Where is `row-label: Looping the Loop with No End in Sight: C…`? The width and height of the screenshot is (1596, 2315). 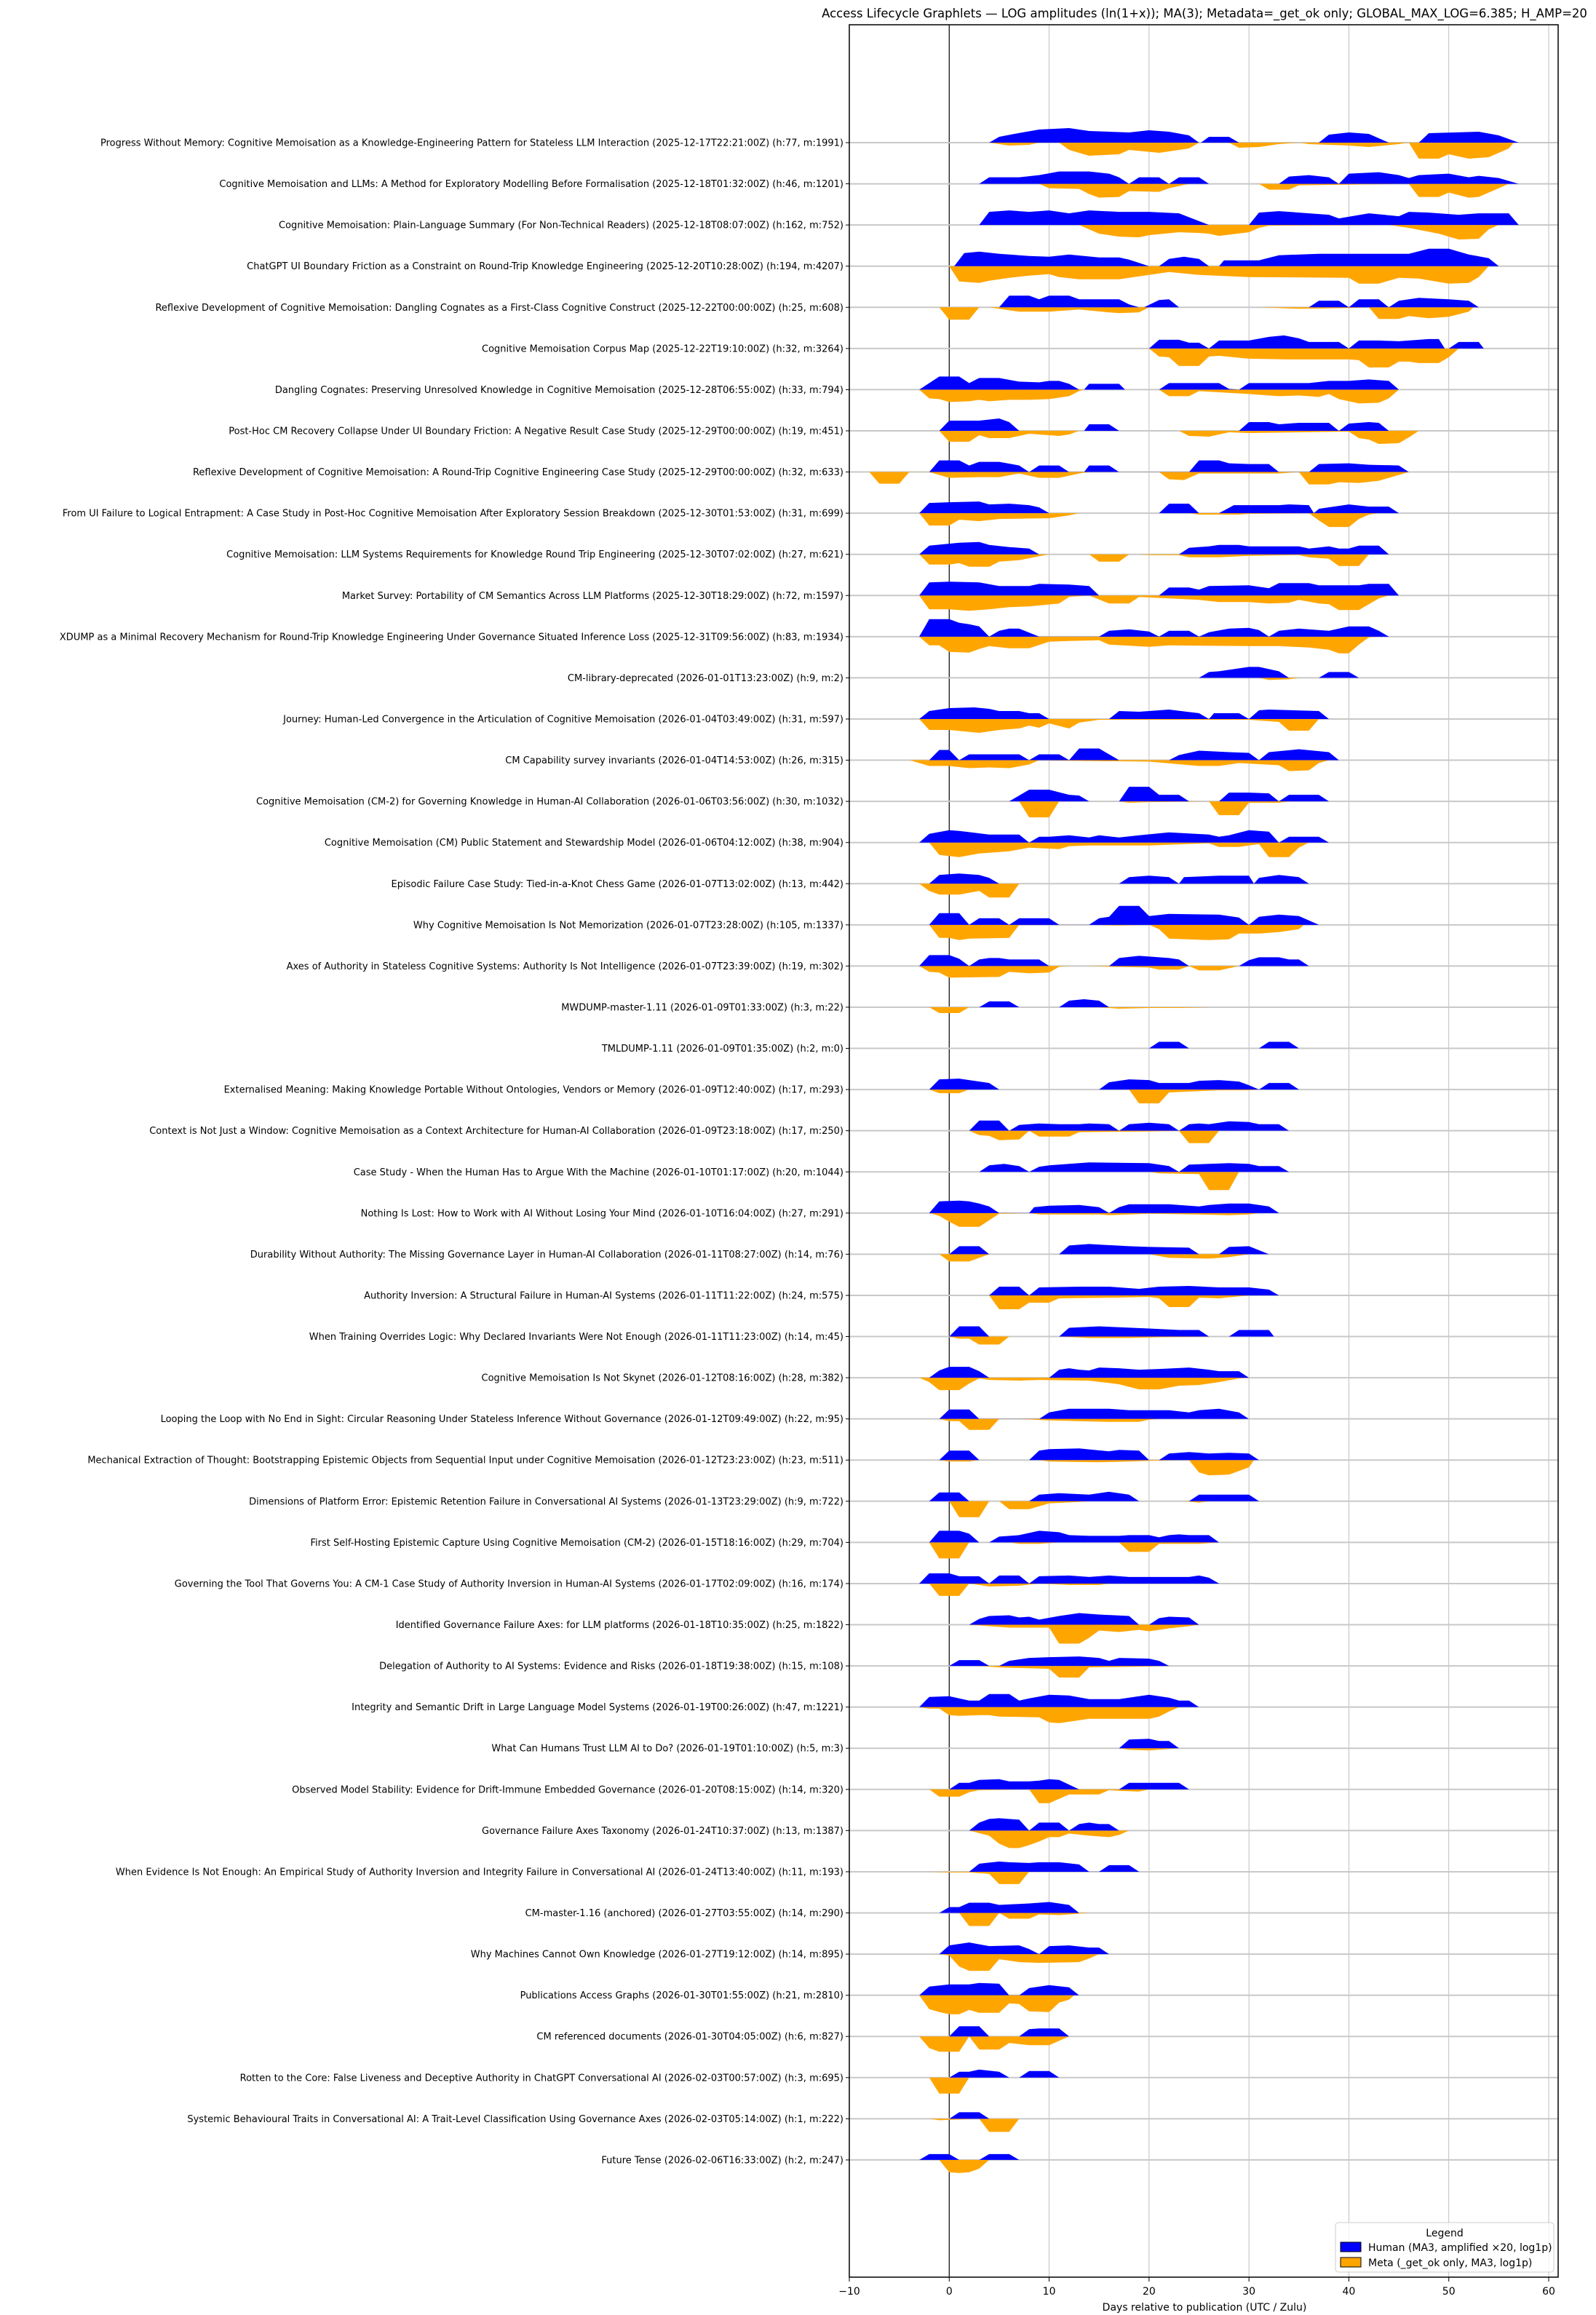
row-label: Looping the Loop with No End in Sight: C… is located at coordinates (502, 1419).